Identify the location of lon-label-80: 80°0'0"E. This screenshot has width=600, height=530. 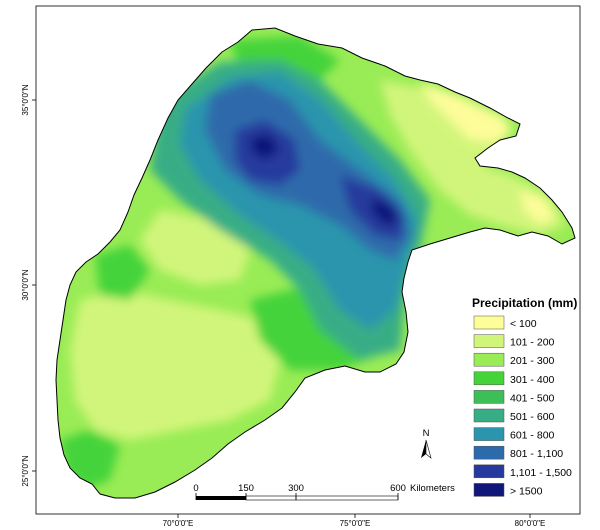
(530, 523).